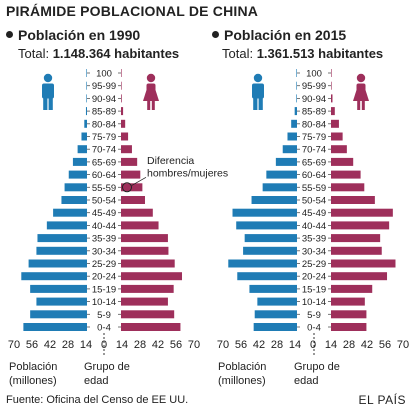 This screenshot has width=414, height=414. I want to click on age-label-90-94: 90-94, so click(104, 99).